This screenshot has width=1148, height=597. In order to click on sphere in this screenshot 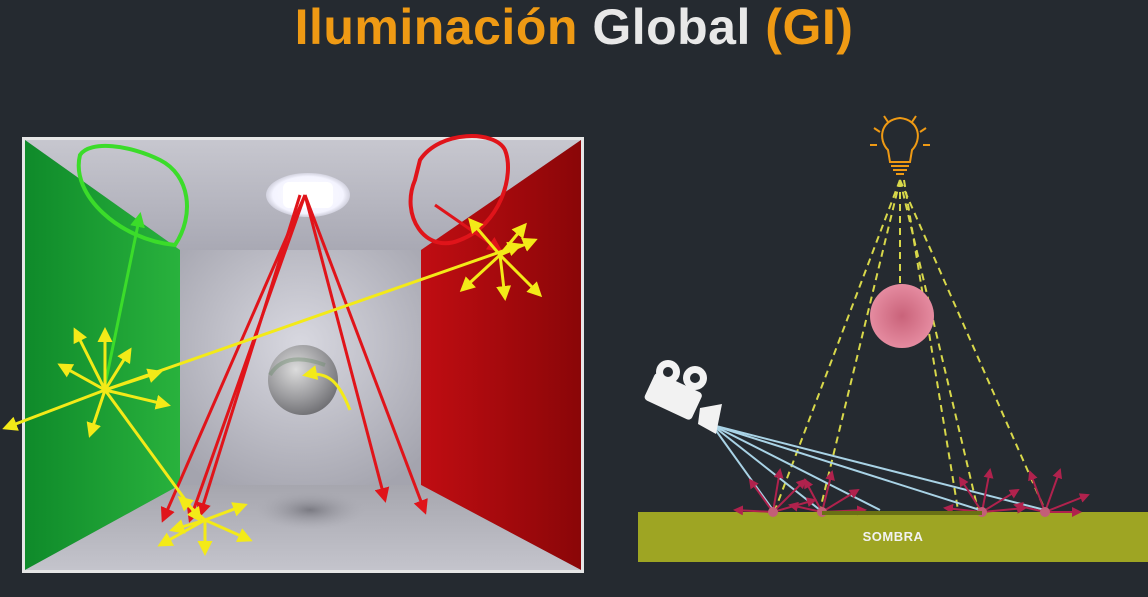, I will do `click(303, 380)`.